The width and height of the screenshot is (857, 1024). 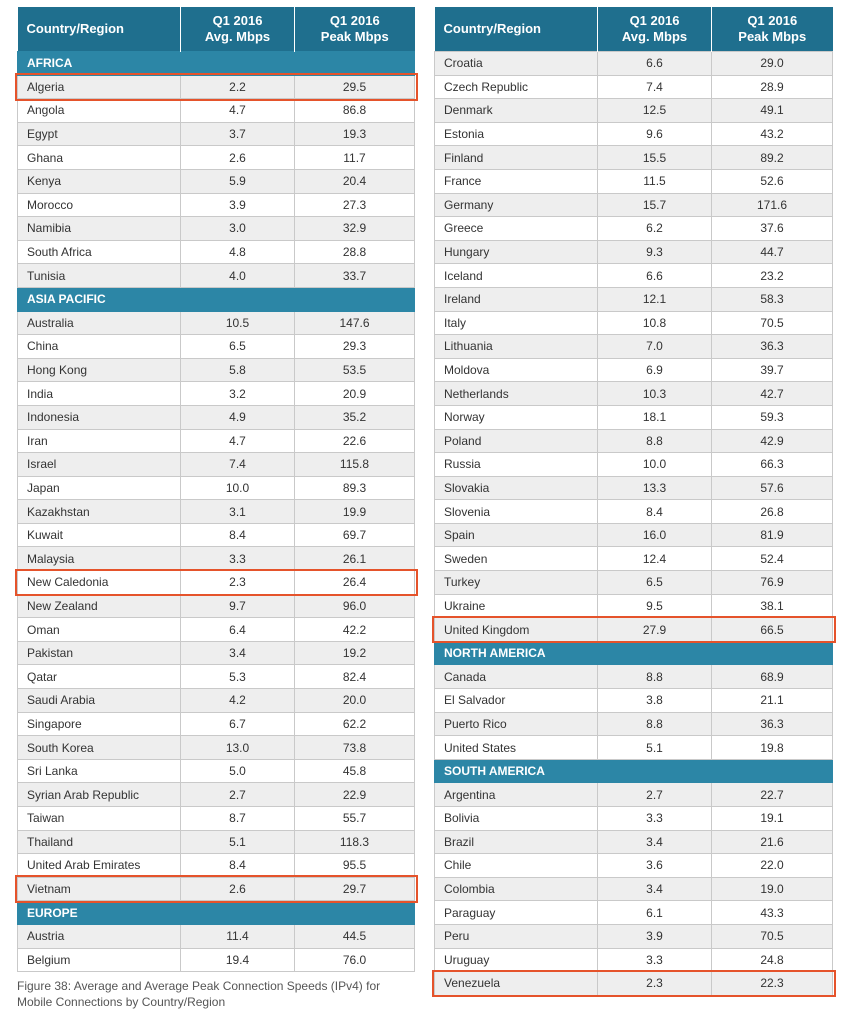 What do you see at coordinates (99, 488) in the screenshot?
I see `country-cell: Japan` at bounding box center [99, 488].